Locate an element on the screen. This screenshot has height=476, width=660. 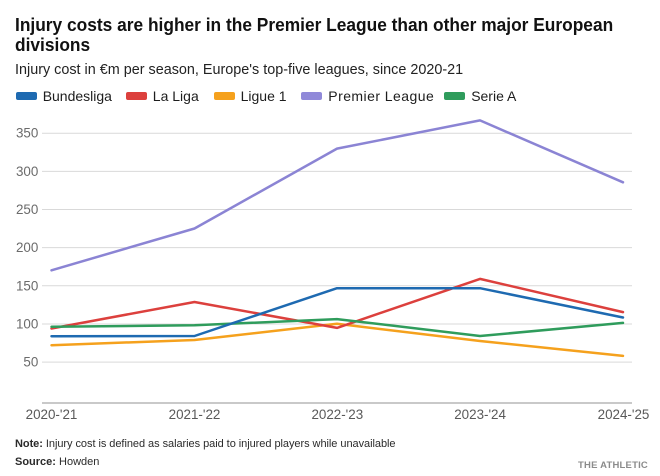
svg-text: 2024-'25 is located at coordinates (624, 414).